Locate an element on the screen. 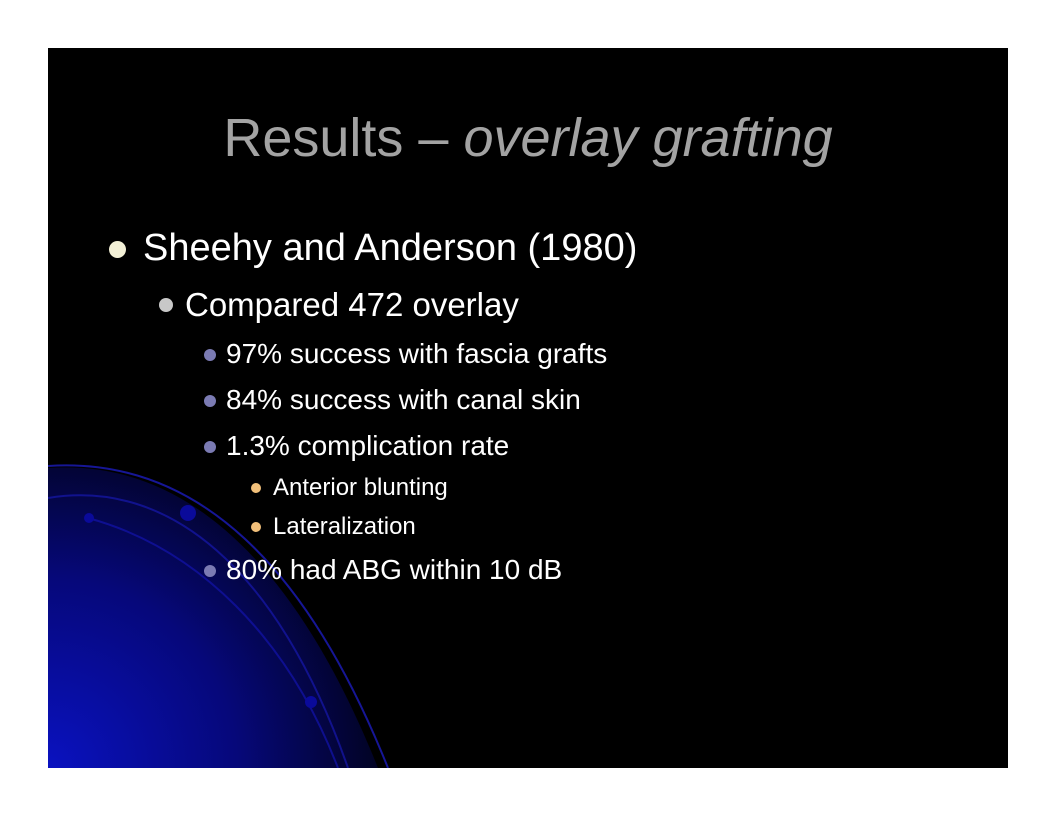  bullet-text-level1: Sheehy and Anderson (1980) is located at coordinates (390, 248).